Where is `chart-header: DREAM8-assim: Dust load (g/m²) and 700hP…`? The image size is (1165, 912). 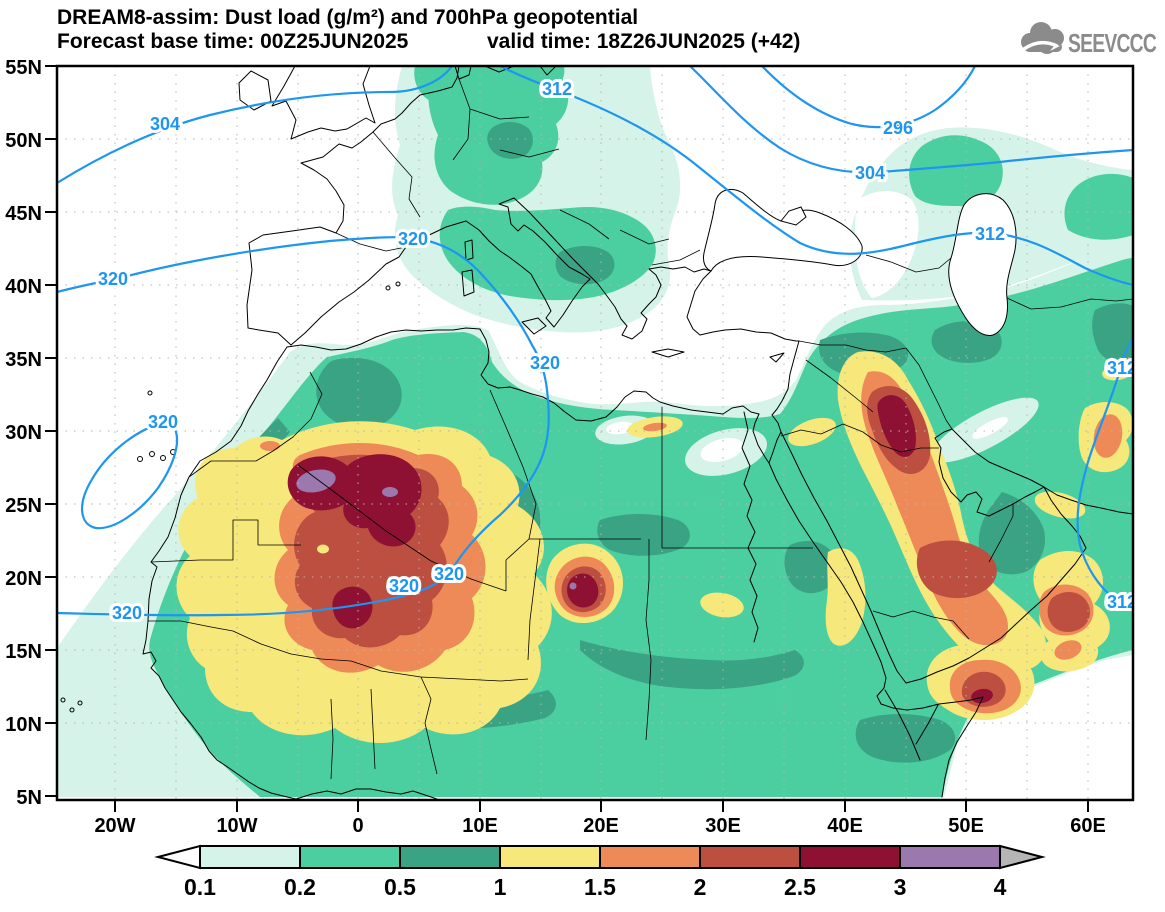
chart-header: DREAM8-assim: Dust load (g/m²) and 700hP… is located at coordinates (428, 29).